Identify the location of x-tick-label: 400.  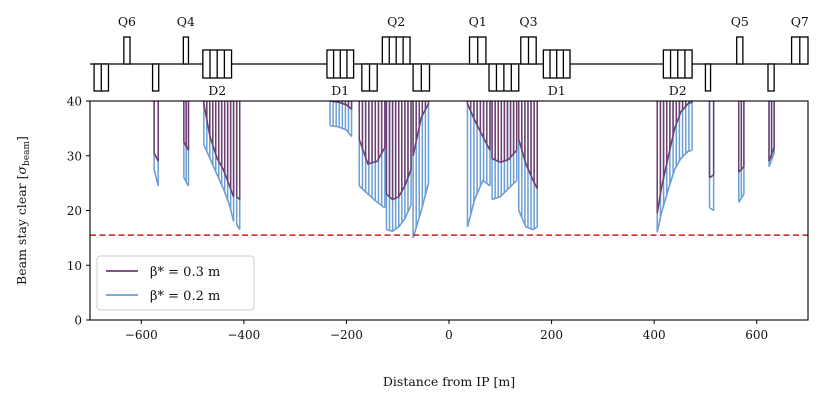
(654, 335).